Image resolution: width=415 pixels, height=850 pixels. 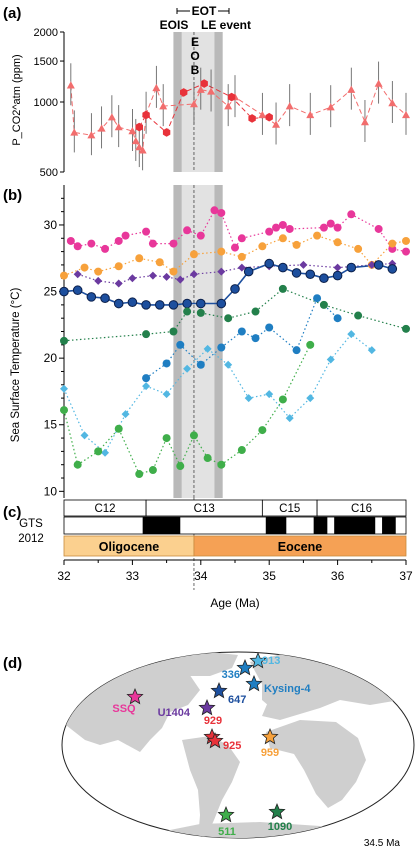 I want to click on panel-label-c: (c), so click(x=12, y=512).